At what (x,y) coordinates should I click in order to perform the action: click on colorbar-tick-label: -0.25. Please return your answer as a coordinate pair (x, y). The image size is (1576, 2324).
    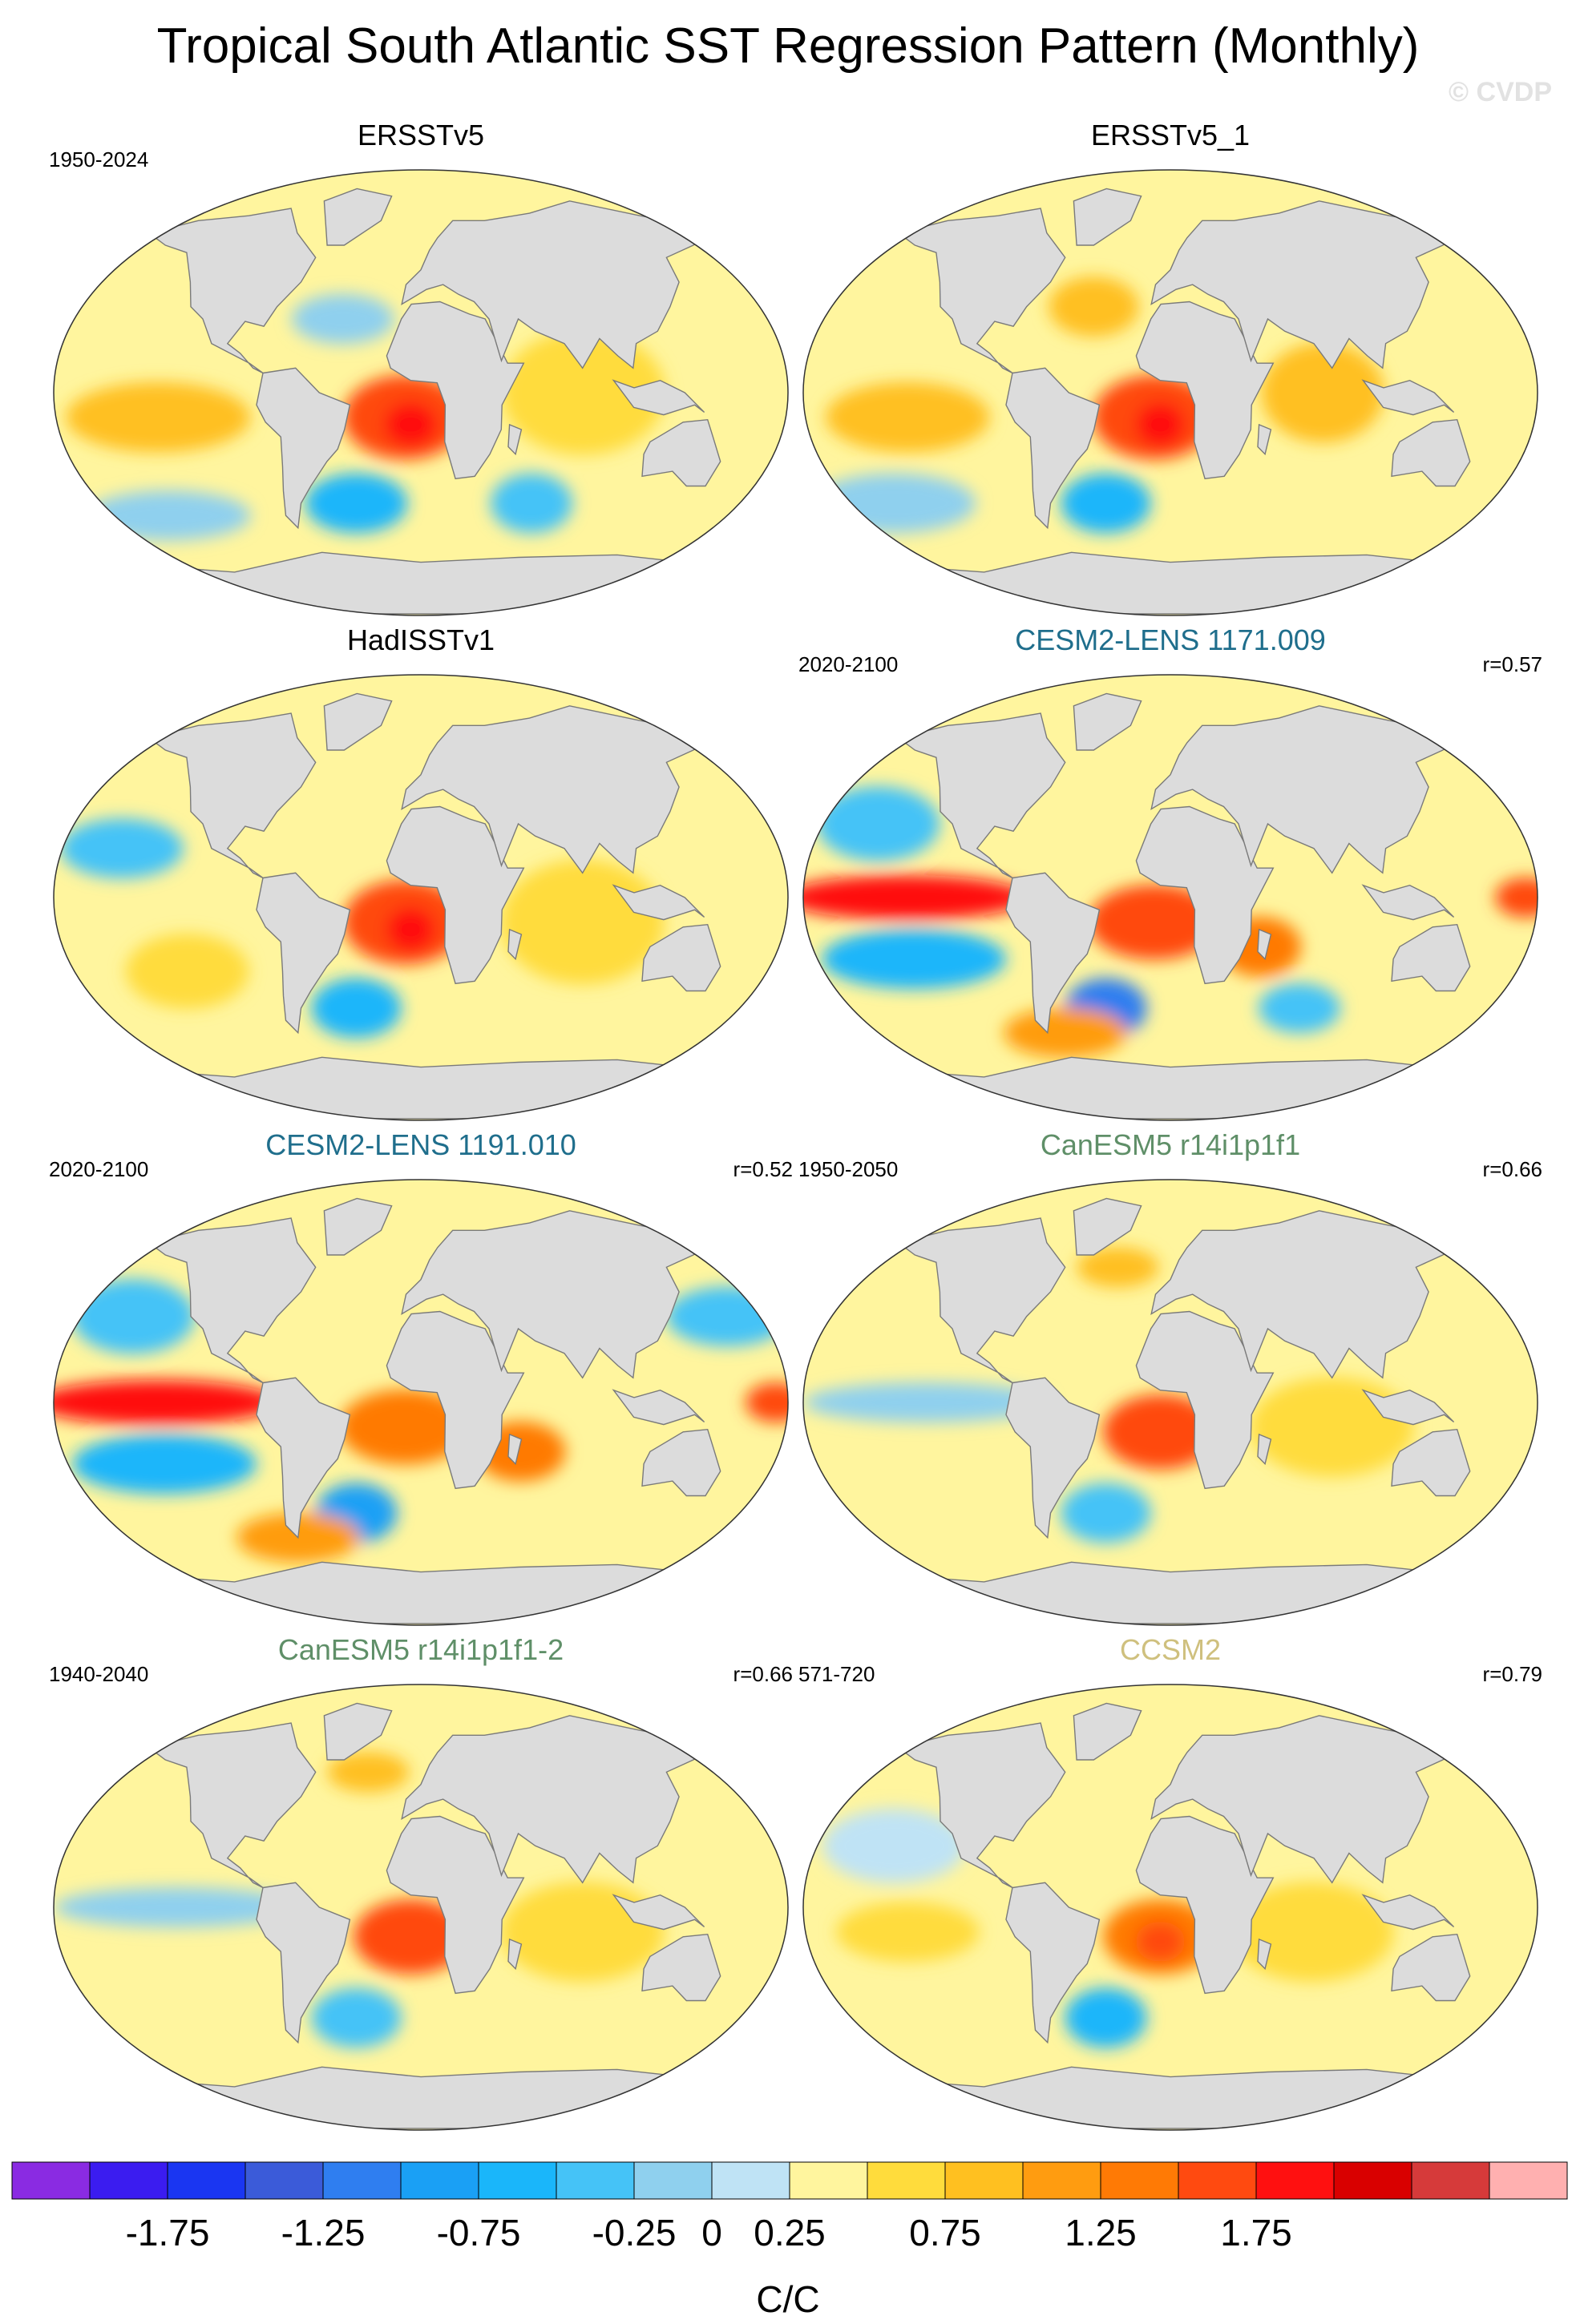
    Looking at the image, I should click on (634, 2232).